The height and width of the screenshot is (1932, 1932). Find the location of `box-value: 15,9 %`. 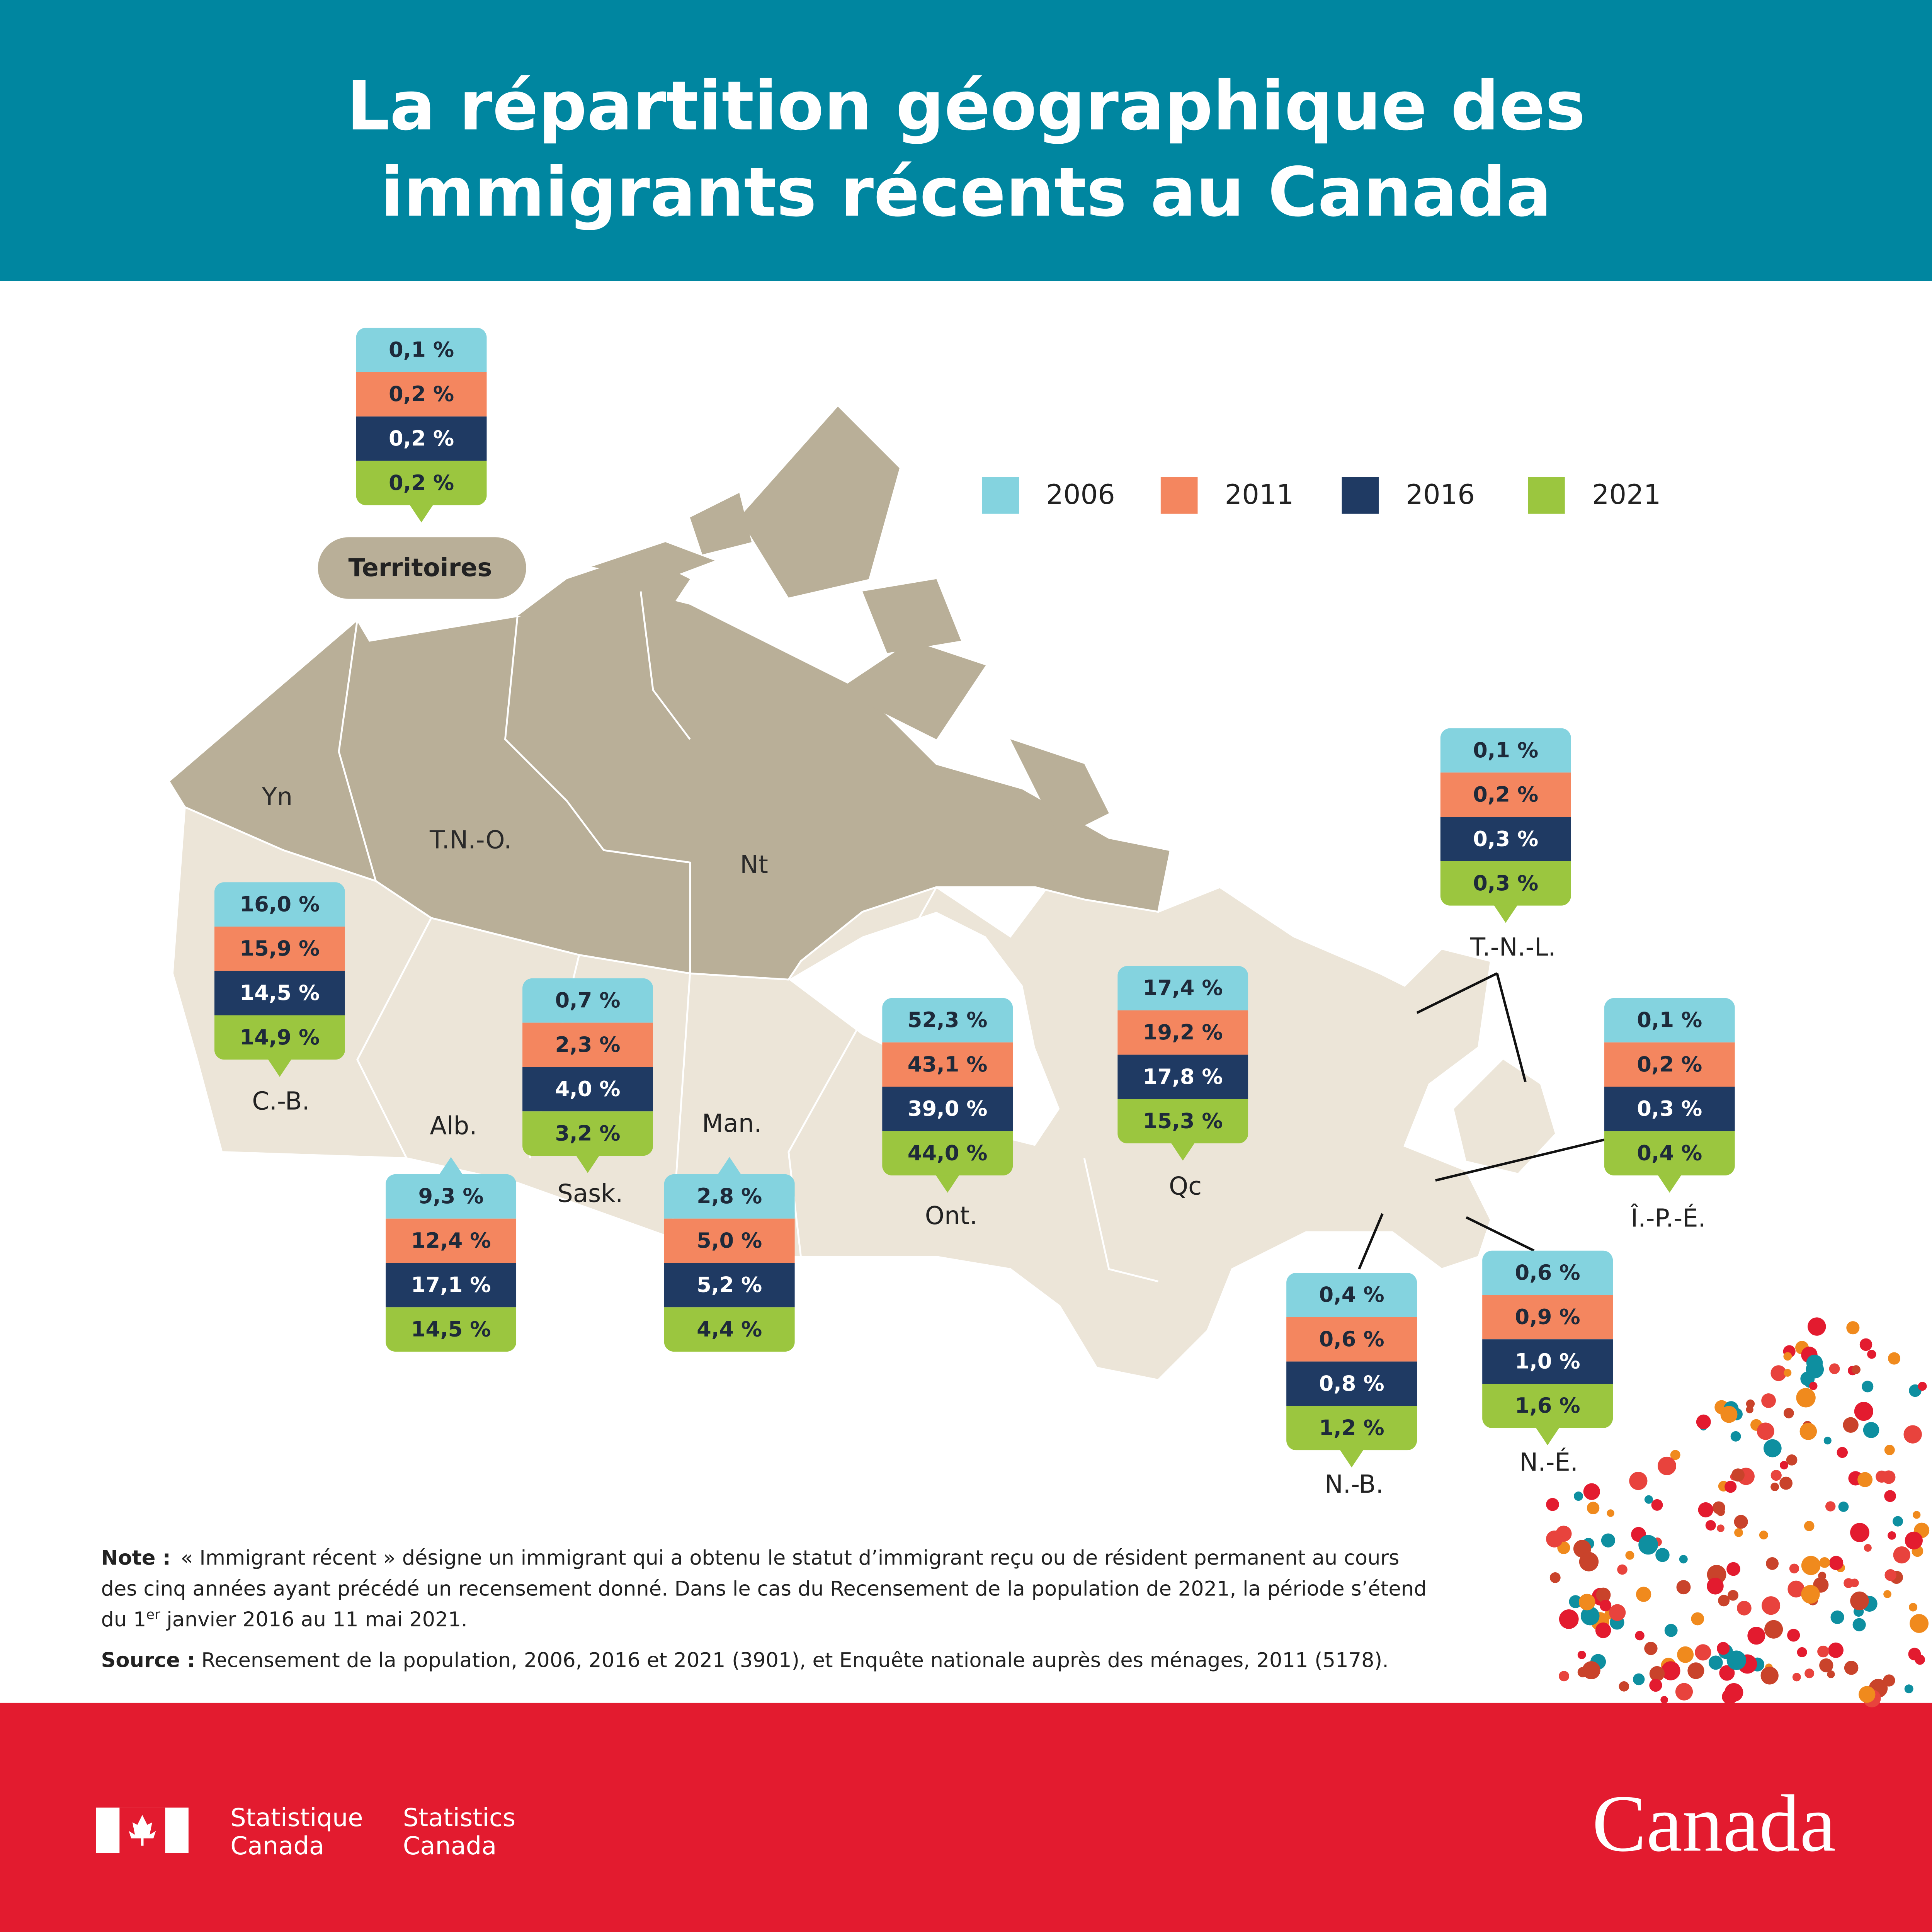

box-value: 15,9 % is located at coordinates (280, 949).